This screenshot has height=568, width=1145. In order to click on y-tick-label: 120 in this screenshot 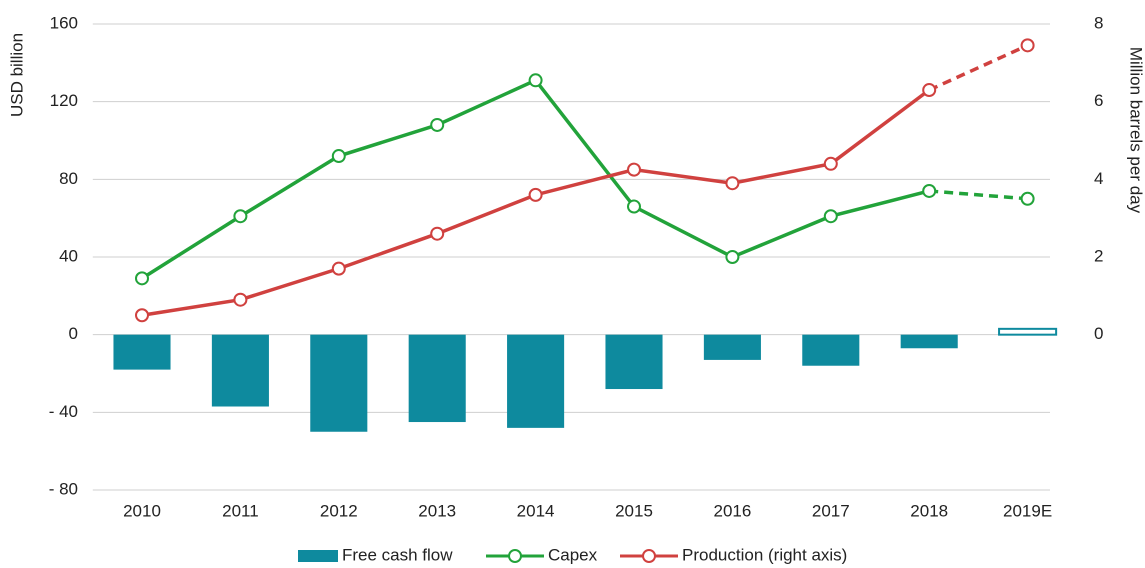, I will do `click(64, 100)`.